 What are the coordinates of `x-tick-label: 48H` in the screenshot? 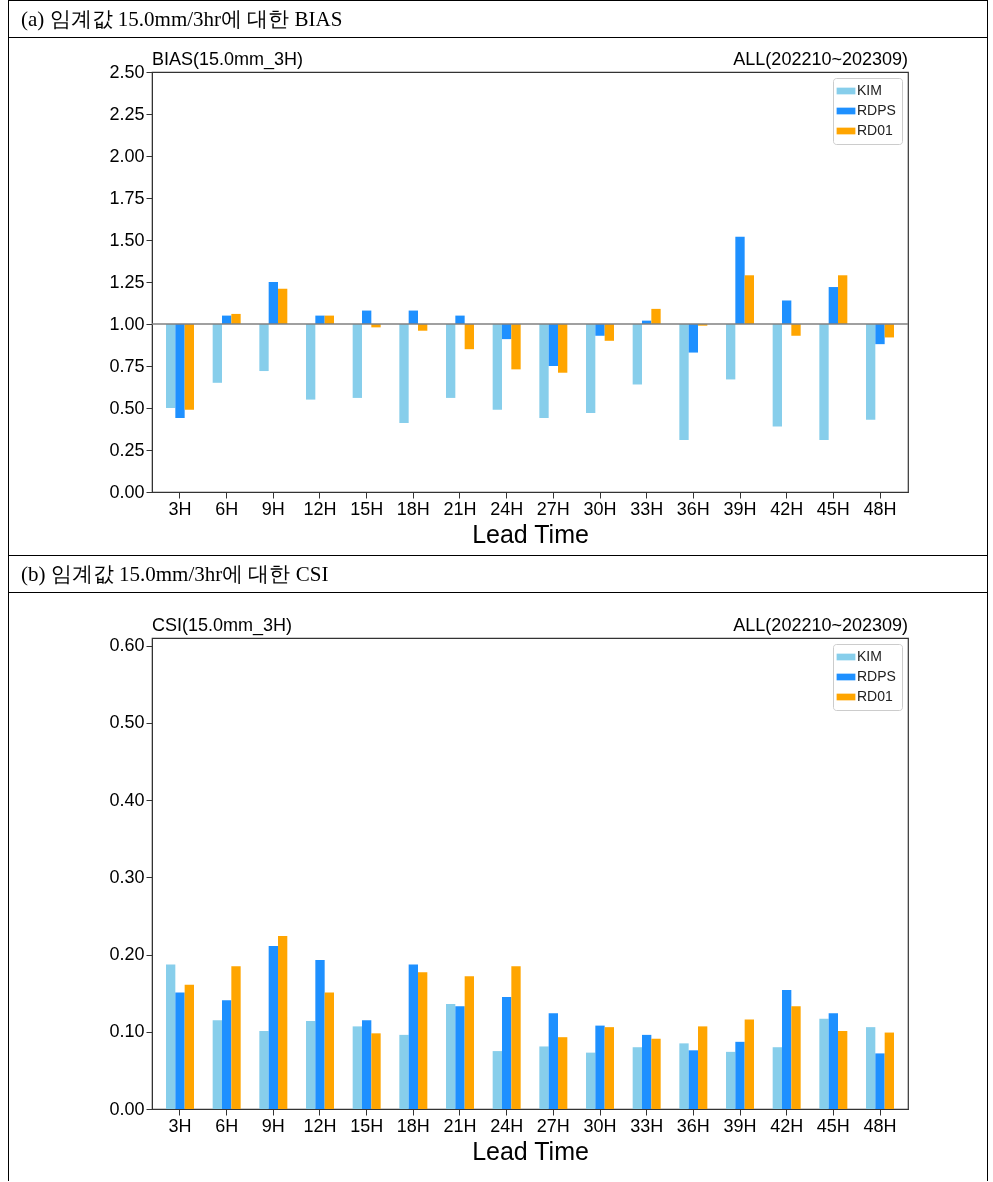 It's located at (880, 508).